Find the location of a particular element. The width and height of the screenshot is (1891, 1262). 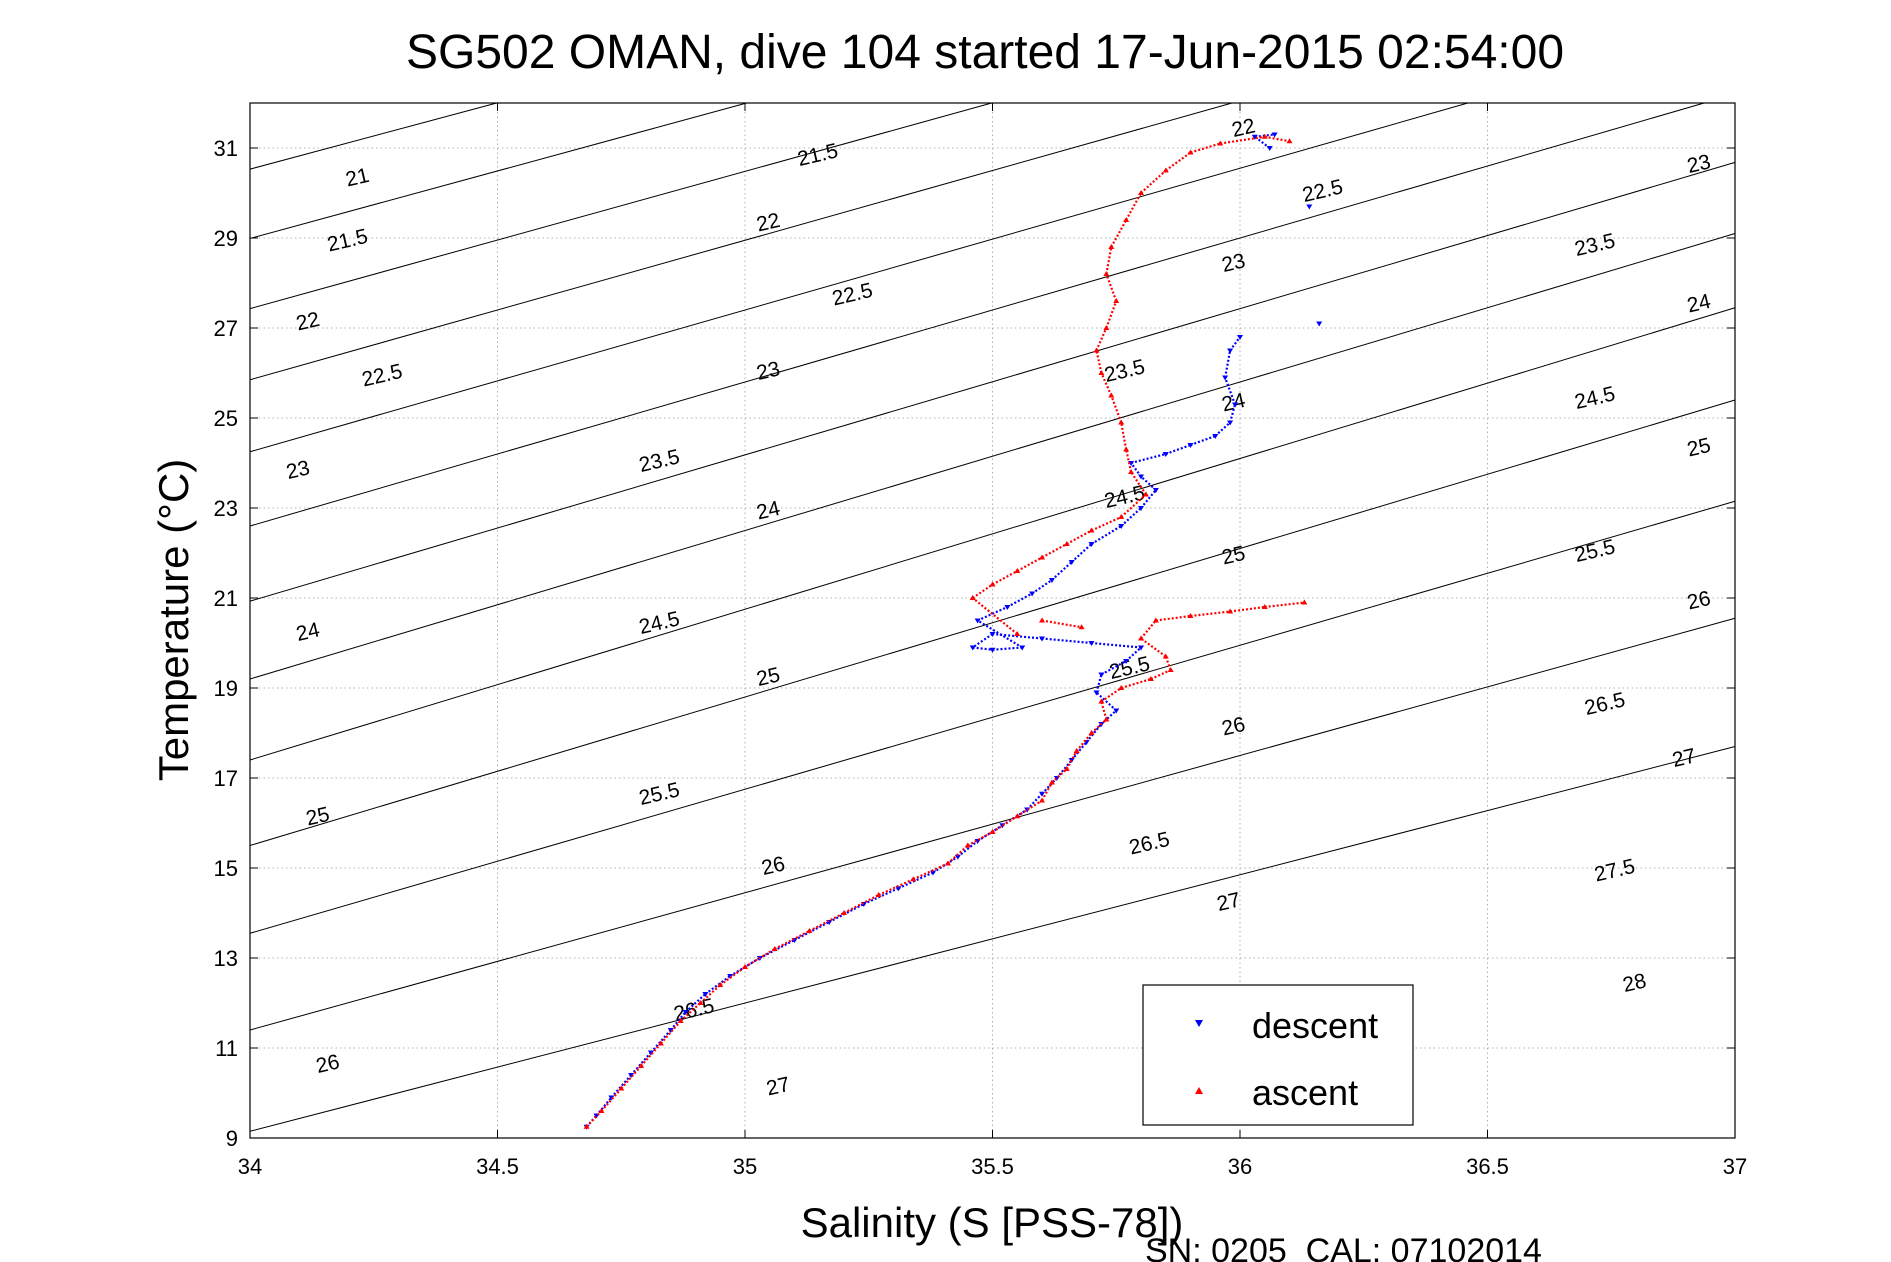

x-tick-label: 36.5 is located at coordinates (1487, 1166).